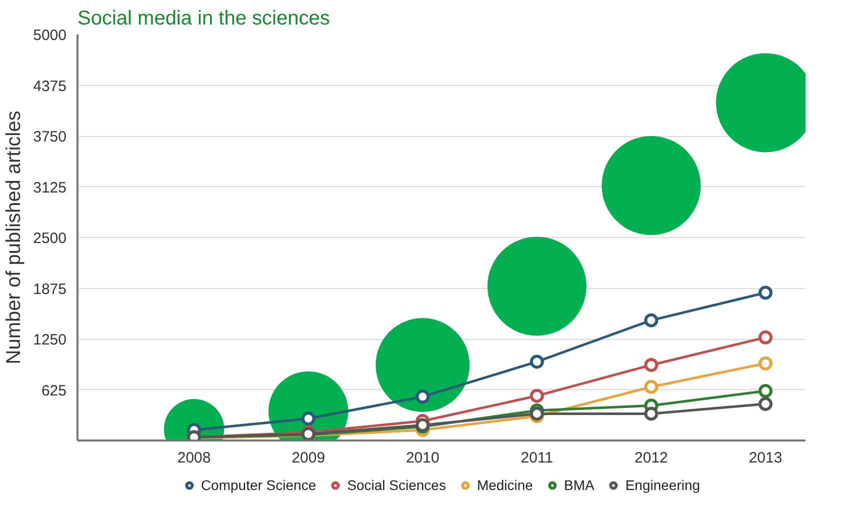 This screenshot has height=521, width=845. Describe the element at coordinates (537, 458) in the screenshot. I see `x-tick-label: 2011` at that location.